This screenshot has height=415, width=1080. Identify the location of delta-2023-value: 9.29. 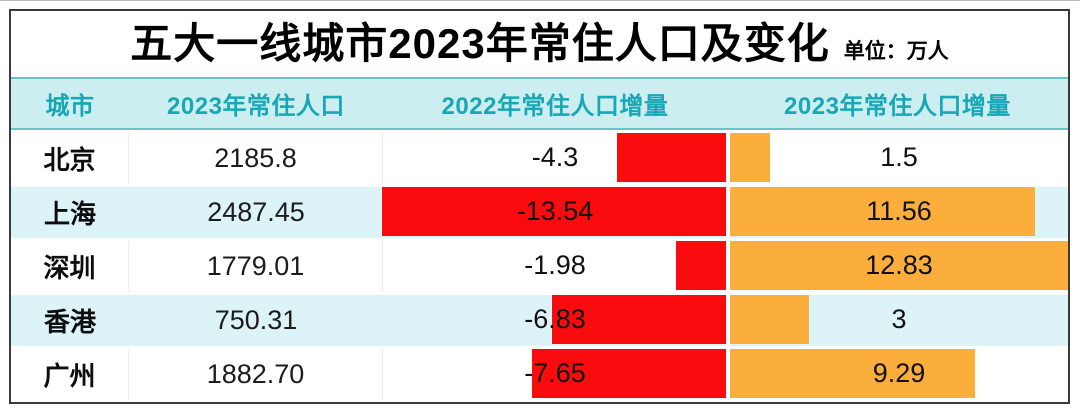
(899, 373).